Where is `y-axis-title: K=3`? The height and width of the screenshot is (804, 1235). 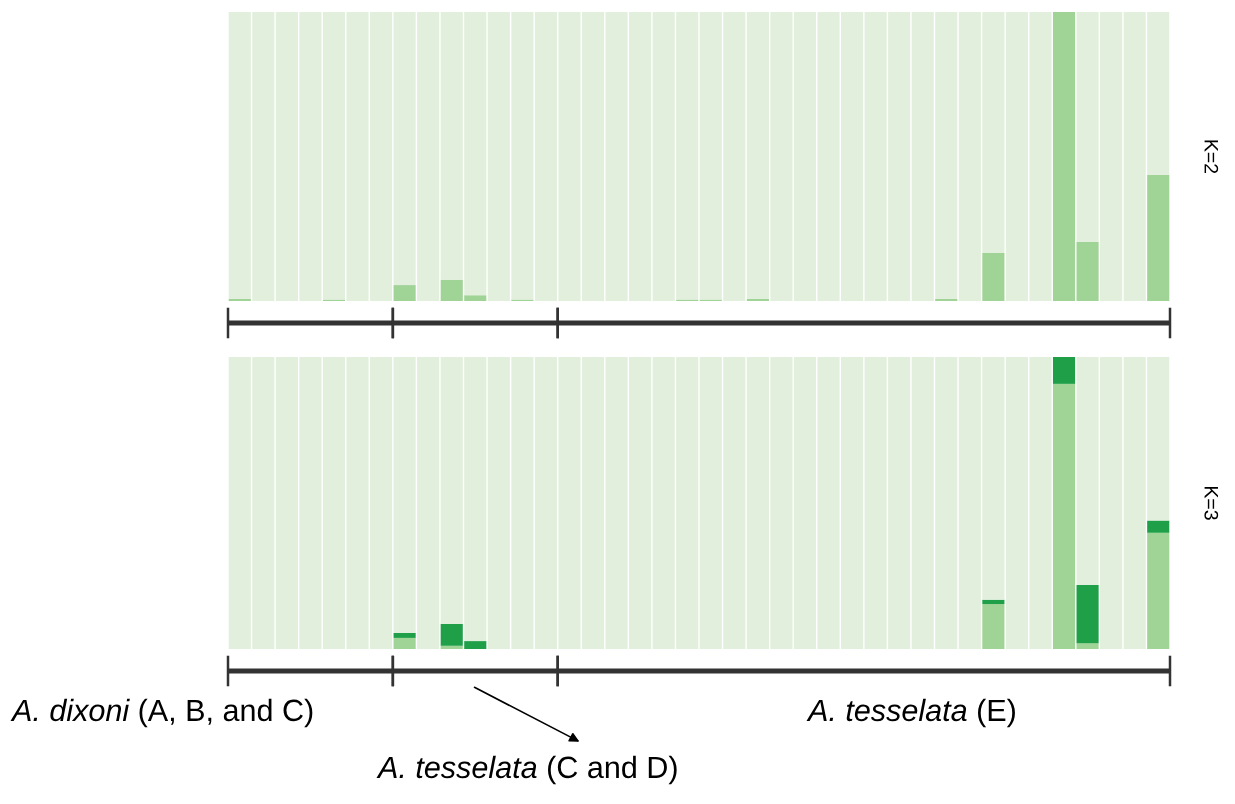
y-axis-title: K=3 is located at coordinates (1211, 503).